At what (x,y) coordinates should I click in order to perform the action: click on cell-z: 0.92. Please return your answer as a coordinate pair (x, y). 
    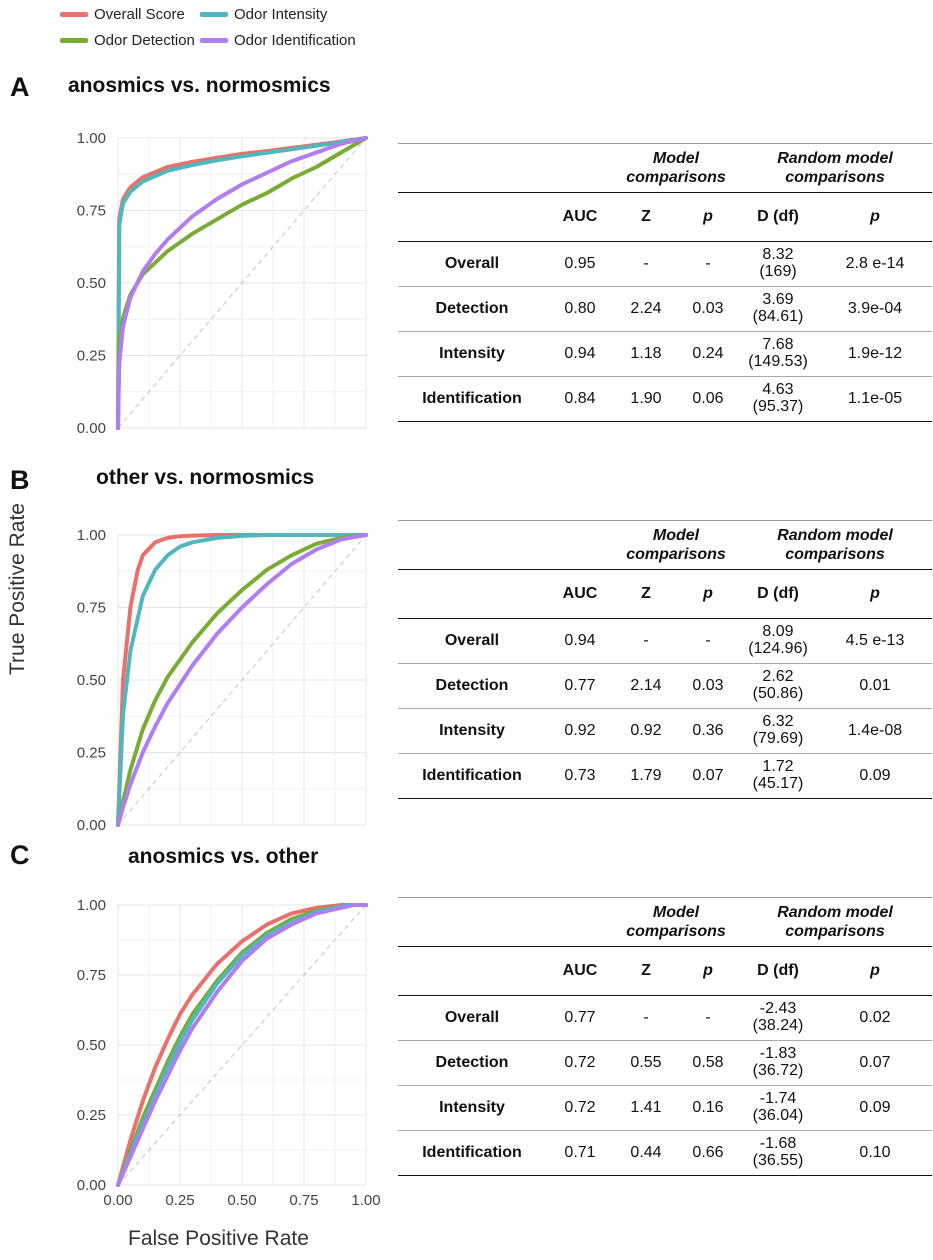
    Looking at the image, I should click on (646, 731).